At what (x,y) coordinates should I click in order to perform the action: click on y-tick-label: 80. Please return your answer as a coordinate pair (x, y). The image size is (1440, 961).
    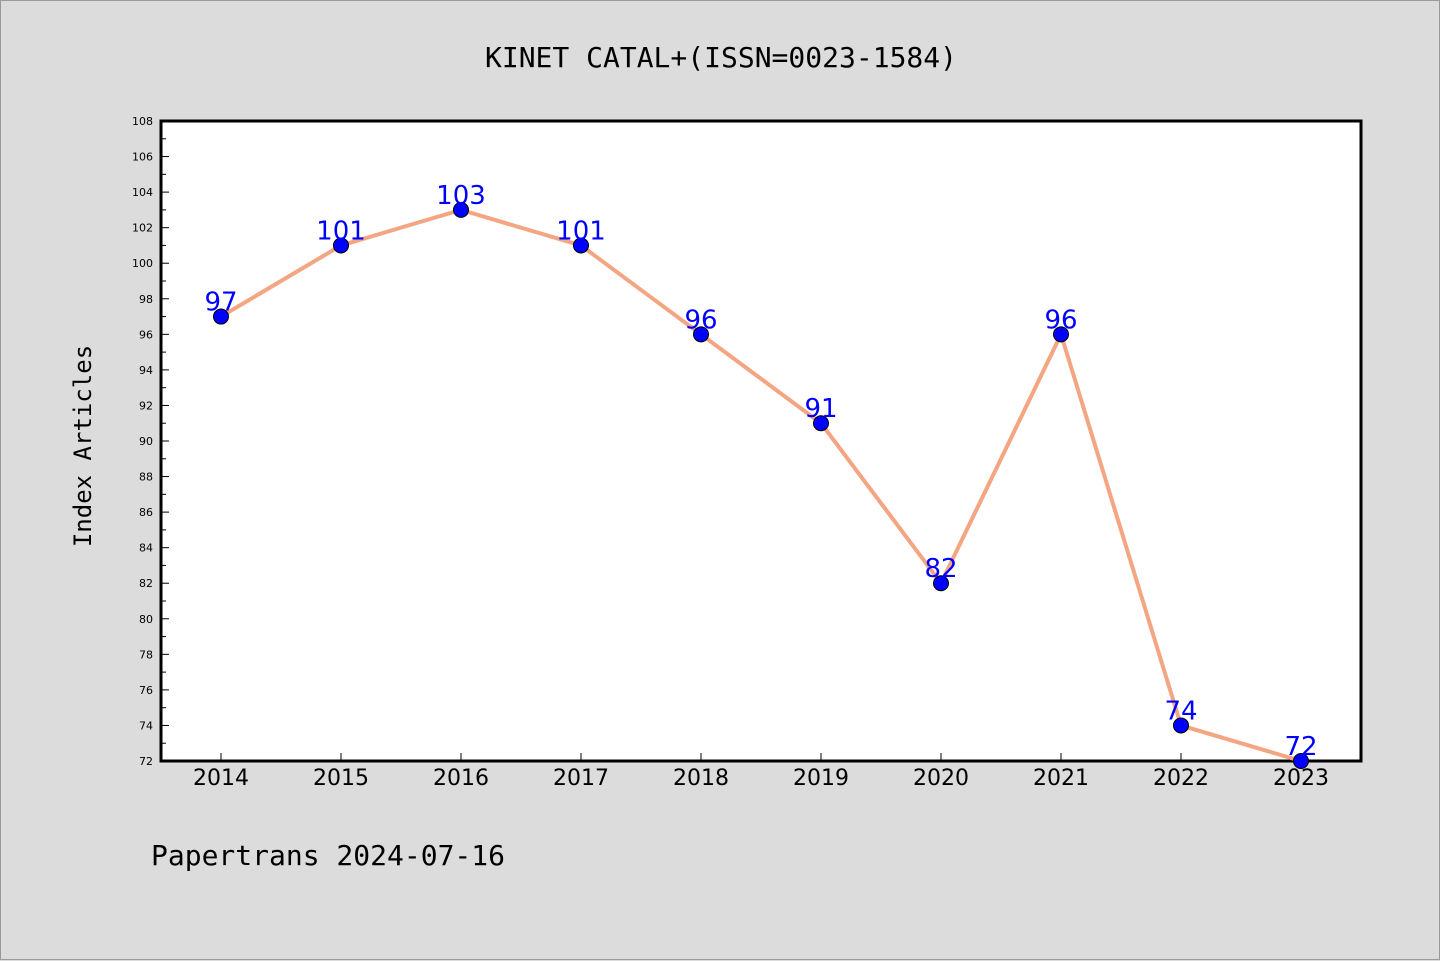
    Looking at the image, I should click on (146, 619).